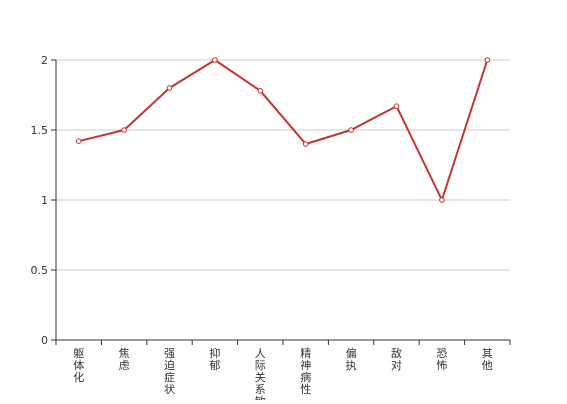  Describe the element at coordinates (169, 371) in the screenshot. I see `x-tick-label: 强迫症状` at that location.